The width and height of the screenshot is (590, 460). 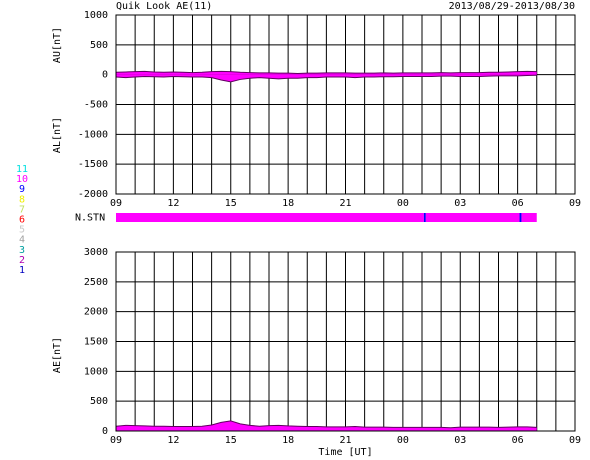 I want to click on legend-entry: 6, so click(x=22, y=220).